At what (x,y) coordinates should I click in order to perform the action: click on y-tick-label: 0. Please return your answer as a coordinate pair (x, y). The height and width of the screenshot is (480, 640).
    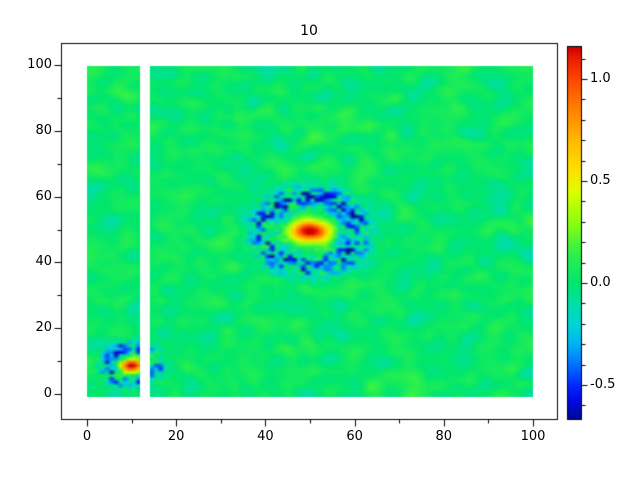
    Looking at the image, I should click on (47, 393).